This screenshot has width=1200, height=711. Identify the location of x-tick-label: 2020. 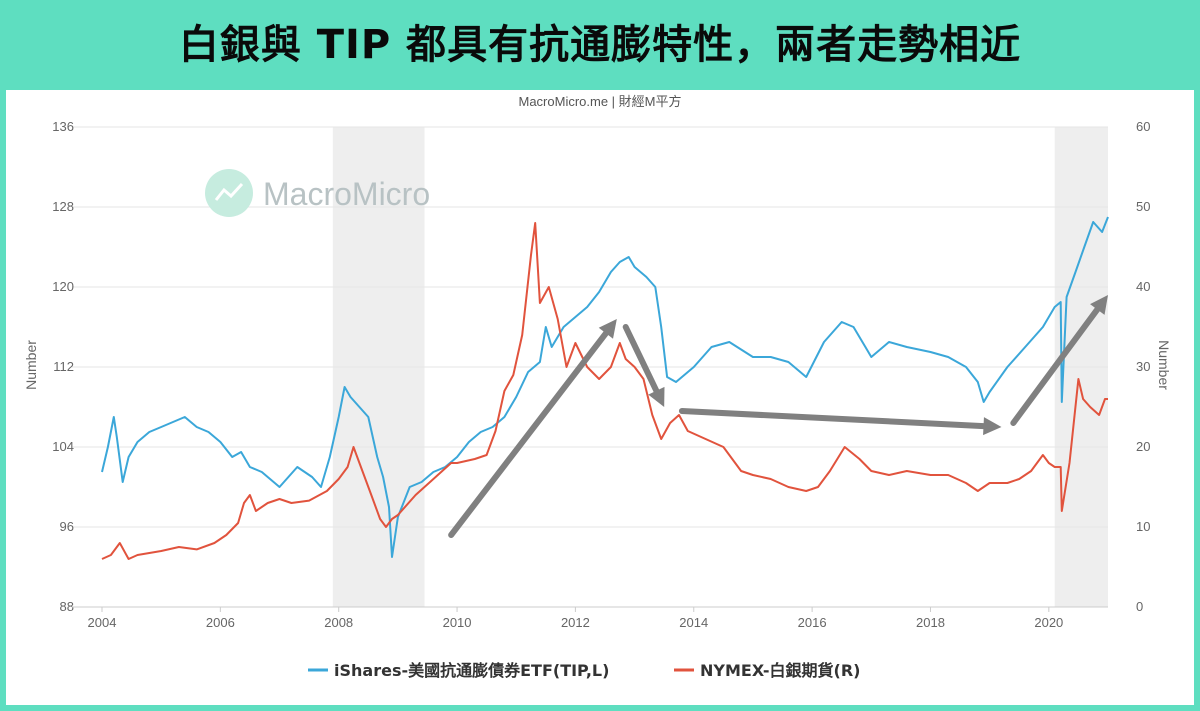
(1048, 622).